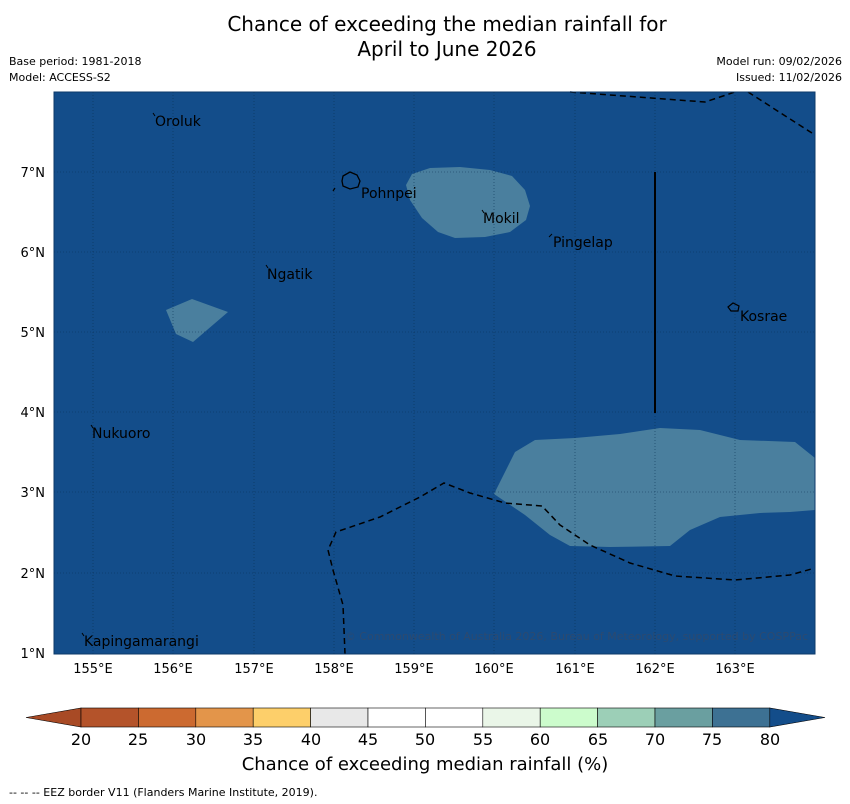 This screenshot has height=804, width=850. What do you see at coordinates (483, 211) in the screenshot?
I see `mokil-islet` at bounding box center [483, 211].